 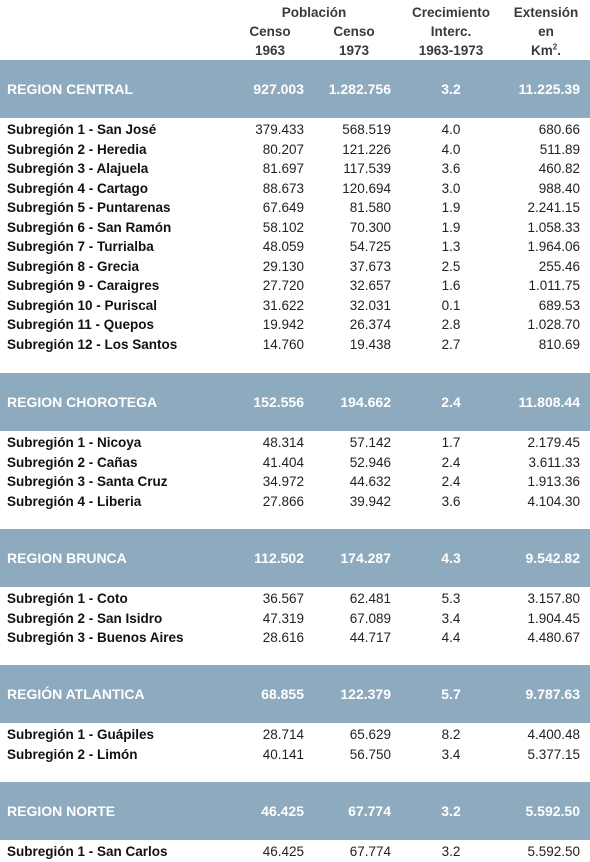 I want to click on header-censo-1973: Censo, so click(x=354, y=31).